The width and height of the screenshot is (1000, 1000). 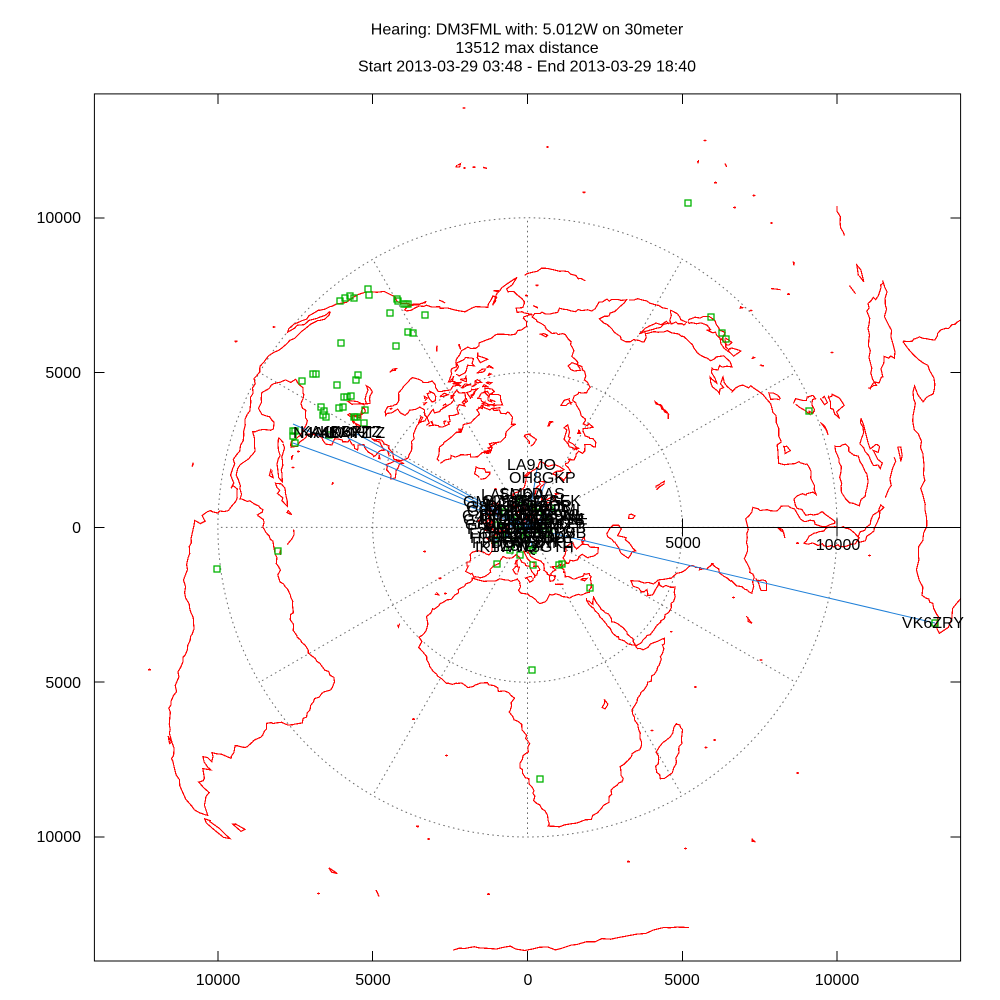 What do you see at coordinates (575, 533) in the screenshot?
I see `svg-text: SB` at bounding box center [575, 533].